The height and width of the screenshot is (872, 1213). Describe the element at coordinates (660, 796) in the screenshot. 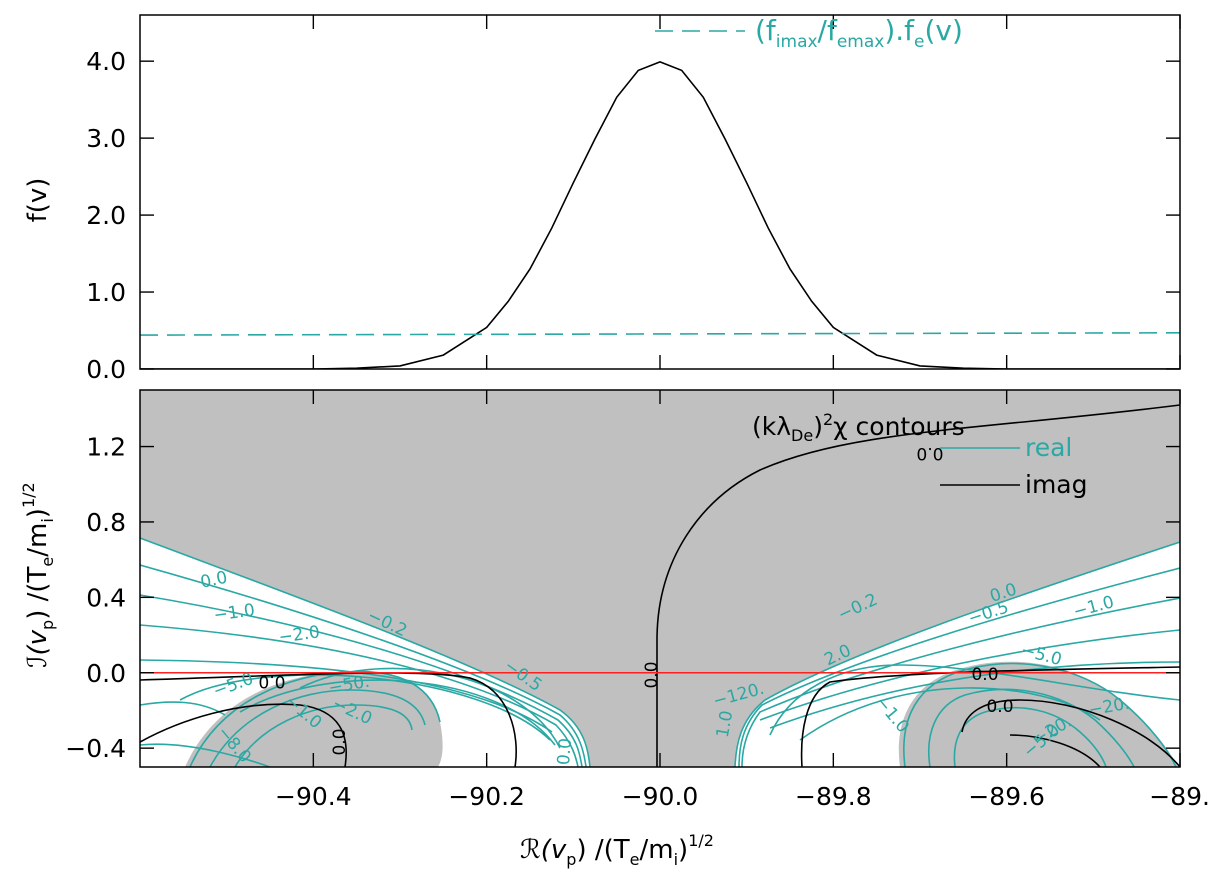

I see `bottom-x-tick-label: −90.0` at that location.